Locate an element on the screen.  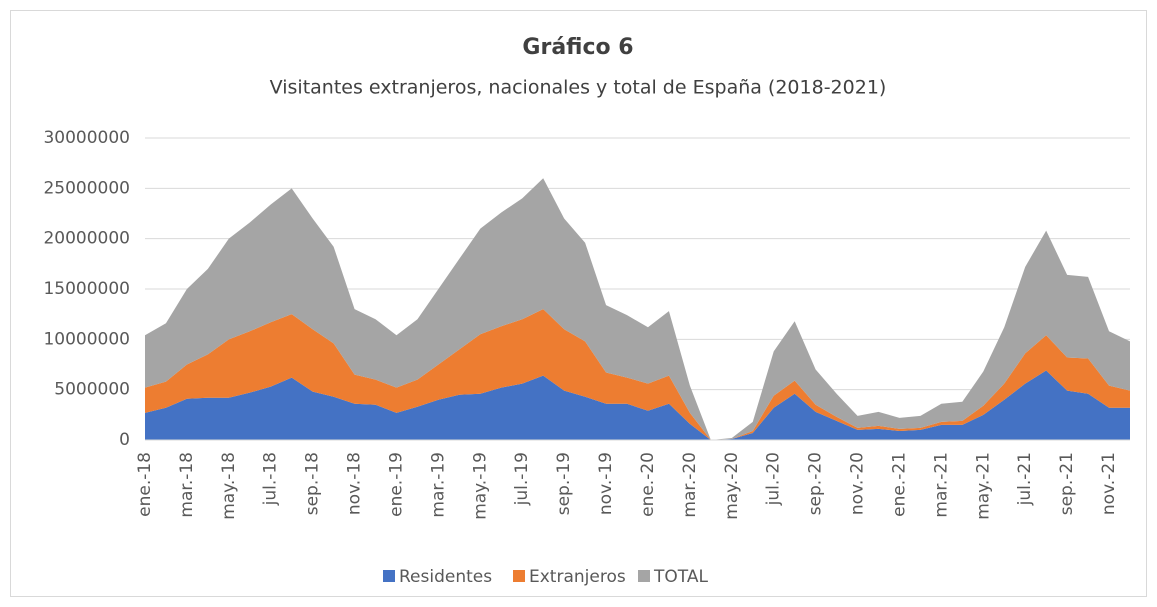
x-tick-label: jul.-18 is located at coordinates (271, 479).